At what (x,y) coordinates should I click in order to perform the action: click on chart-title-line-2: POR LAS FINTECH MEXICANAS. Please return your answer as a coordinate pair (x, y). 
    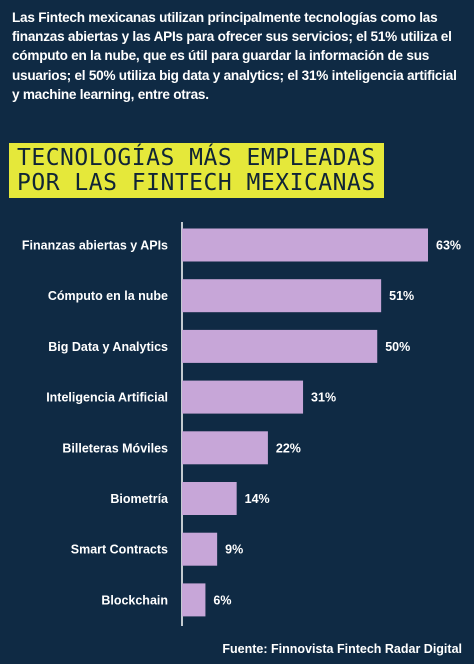
    Looking at the image, I should click on (196, 183).